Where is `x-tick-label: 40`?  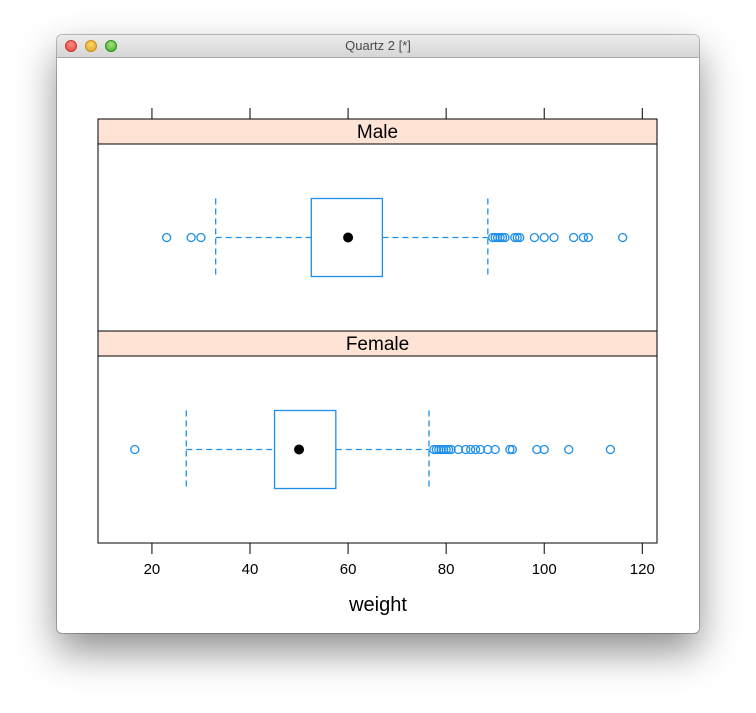
x-tick-label: 40 is located at coordinates (250, 569).